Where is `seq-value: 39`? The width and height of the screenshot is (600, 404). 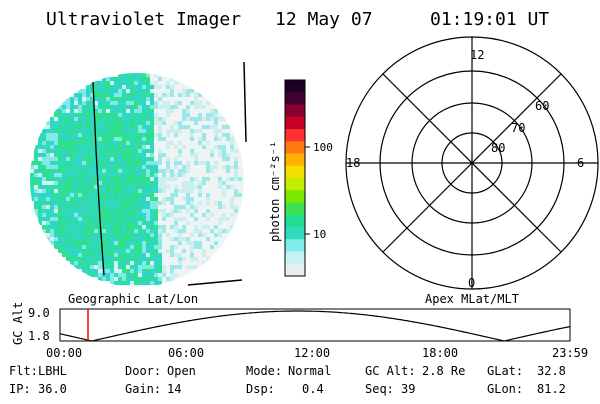
seq-value: 39 is located at coordinates (408, 389).